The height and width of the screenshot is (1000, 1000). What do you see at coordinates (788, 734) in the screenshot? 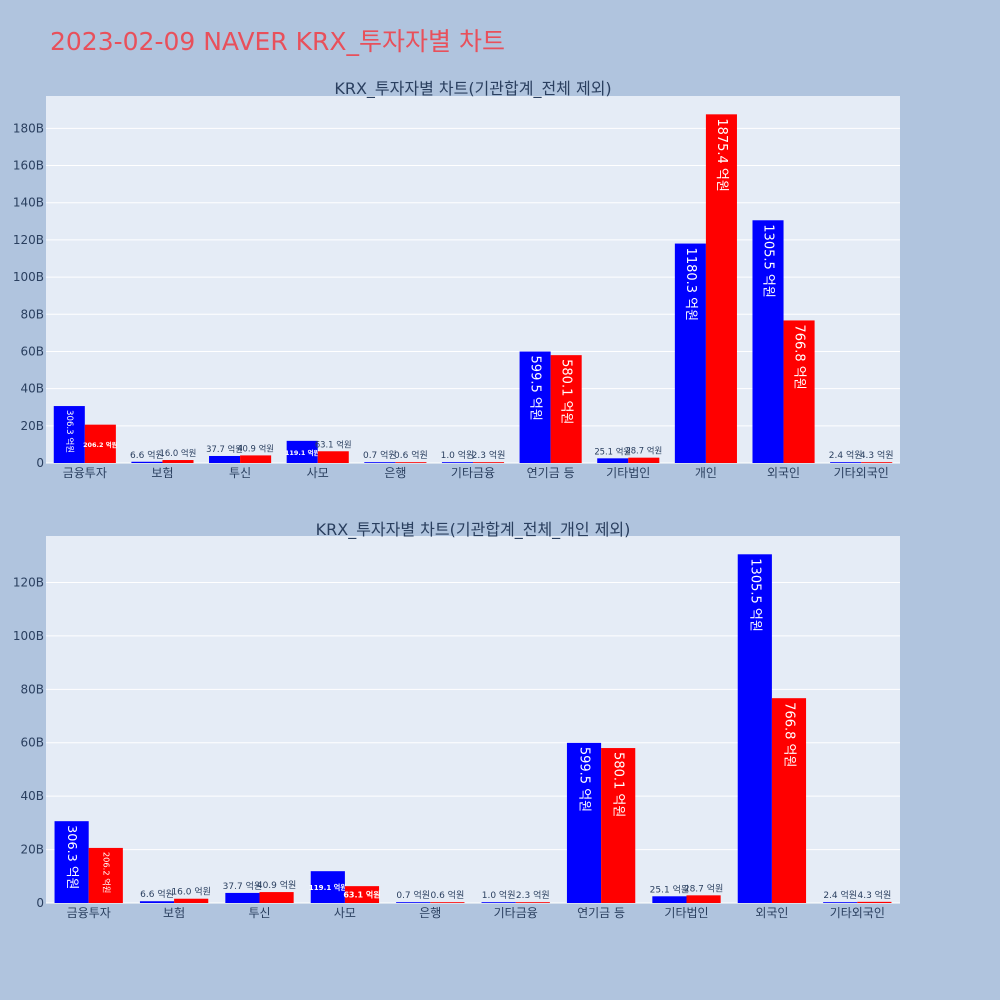
I see `bar-data-label: 766.8 억원` at bounding box center [788, 734].